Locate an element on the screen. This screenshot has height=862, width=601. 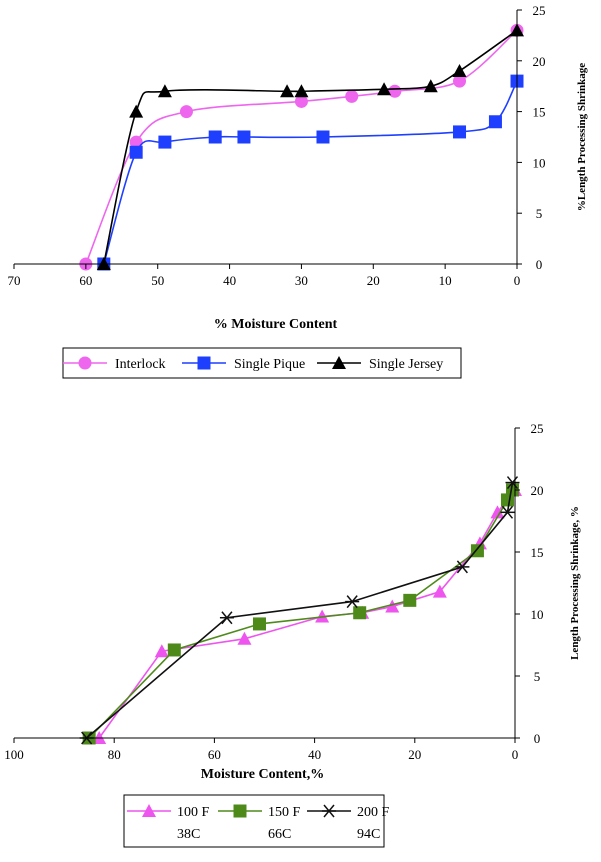
chart-1-y-ticks: 0 5 10 15 20 25 is located at coordinates (531, 137).